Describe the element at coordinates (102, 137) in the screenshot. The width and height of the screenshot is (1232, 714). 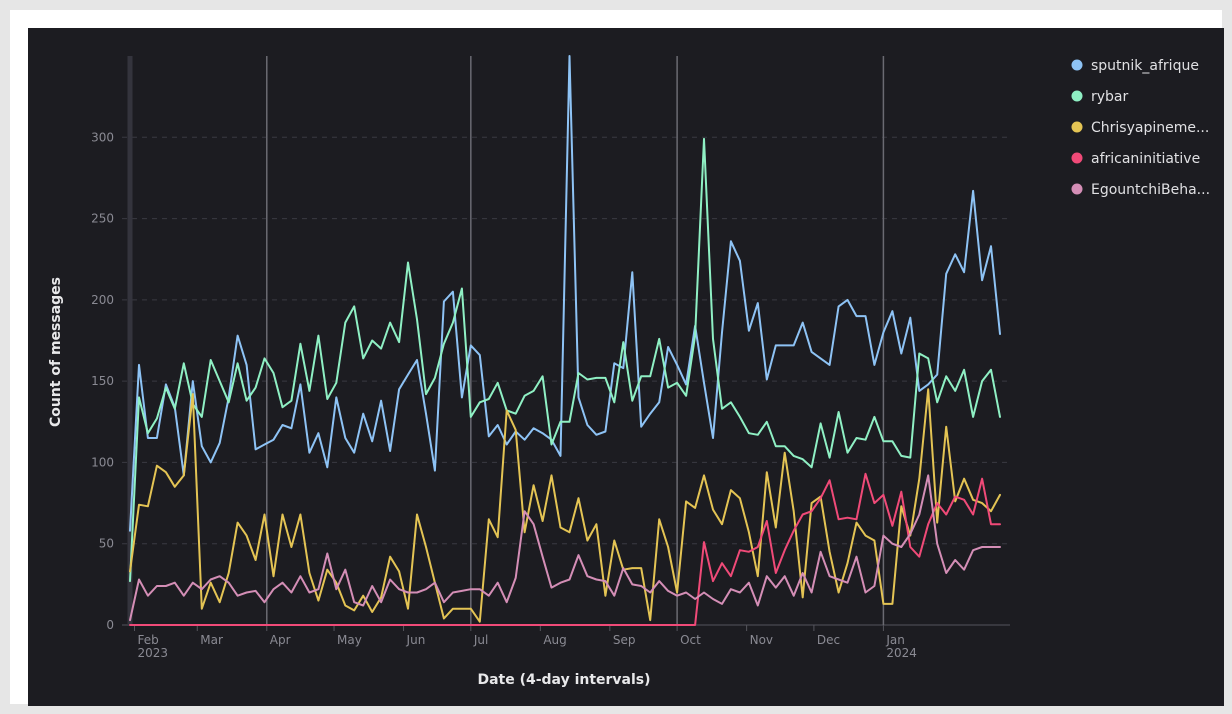
I see `y-tick-label-300: 300` at that location.